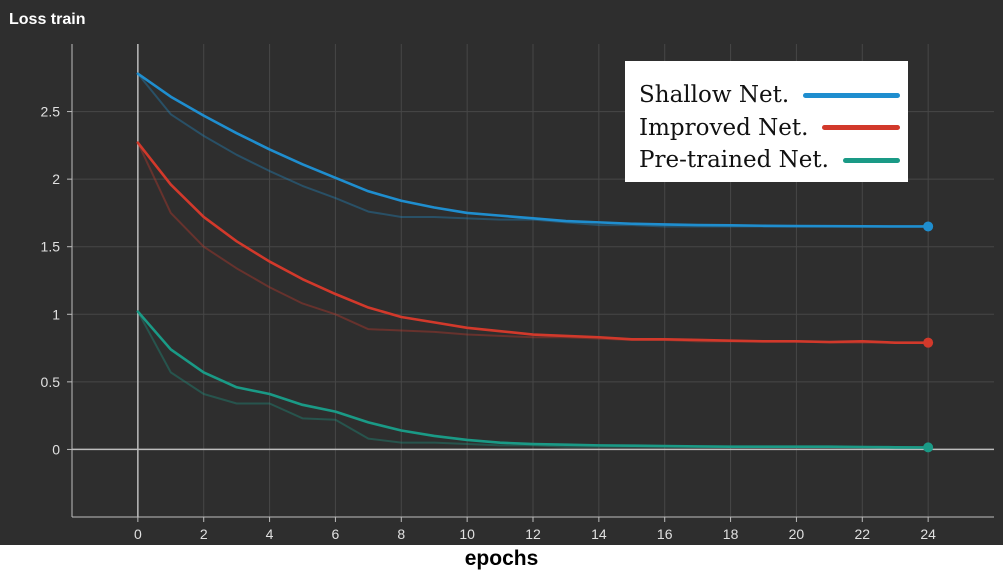 The height and width of the screenshot is (579, 1003). What do you see at coordinates (731, 534) in the screenshot?
I see `x-tick-label: 18` at bounding box center [731, 534].